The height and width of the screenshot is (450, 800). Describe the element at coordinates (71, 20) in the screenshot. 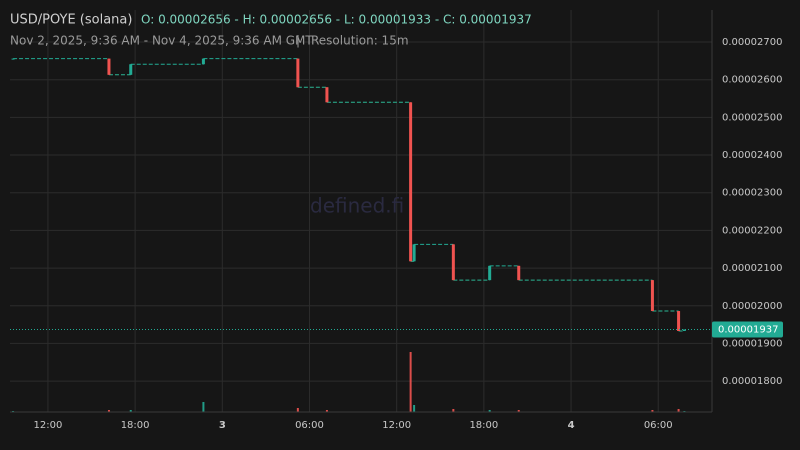

I see `chart-title: USD/POYE (solana)` at that location.